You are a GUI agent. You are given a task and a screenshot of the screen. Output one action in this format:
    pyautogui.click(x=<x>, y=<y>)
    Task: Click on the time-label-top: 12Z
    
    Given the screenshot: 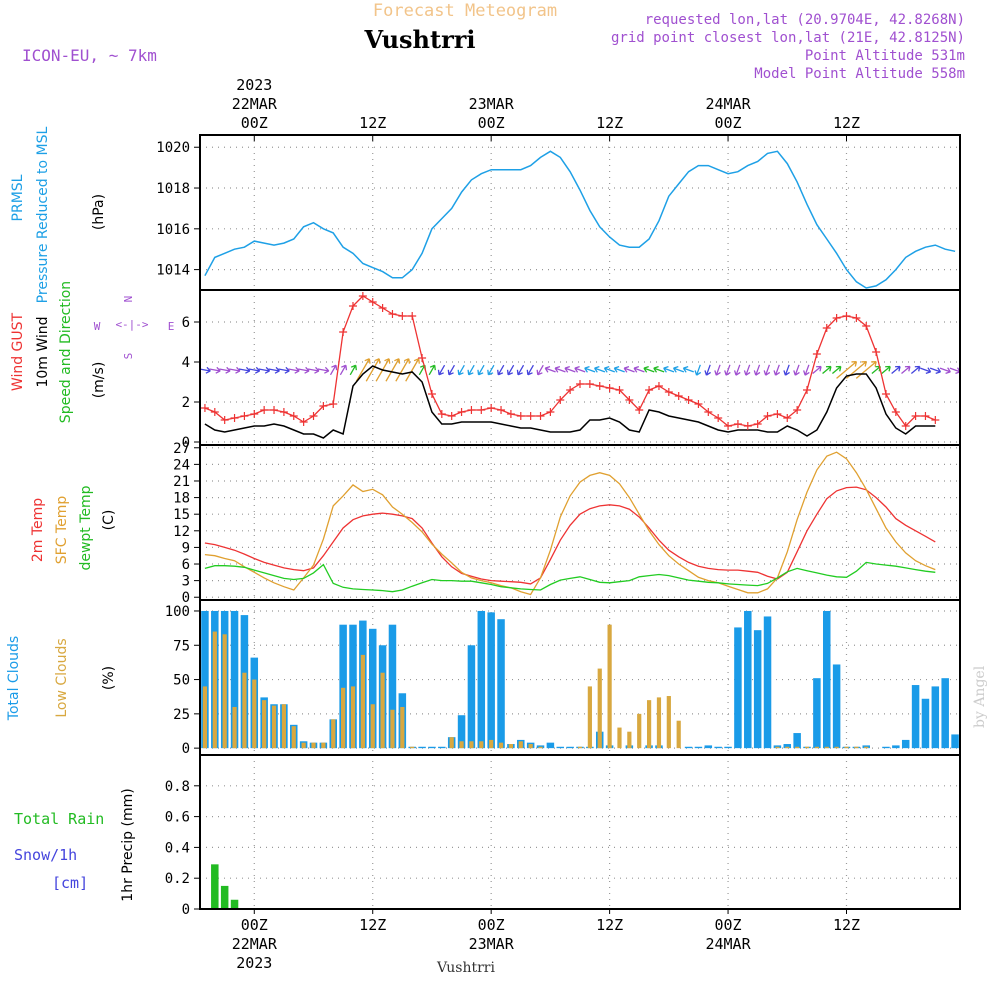 What is the action you would take?
    pyautogui.click(x=846, y=123)
    